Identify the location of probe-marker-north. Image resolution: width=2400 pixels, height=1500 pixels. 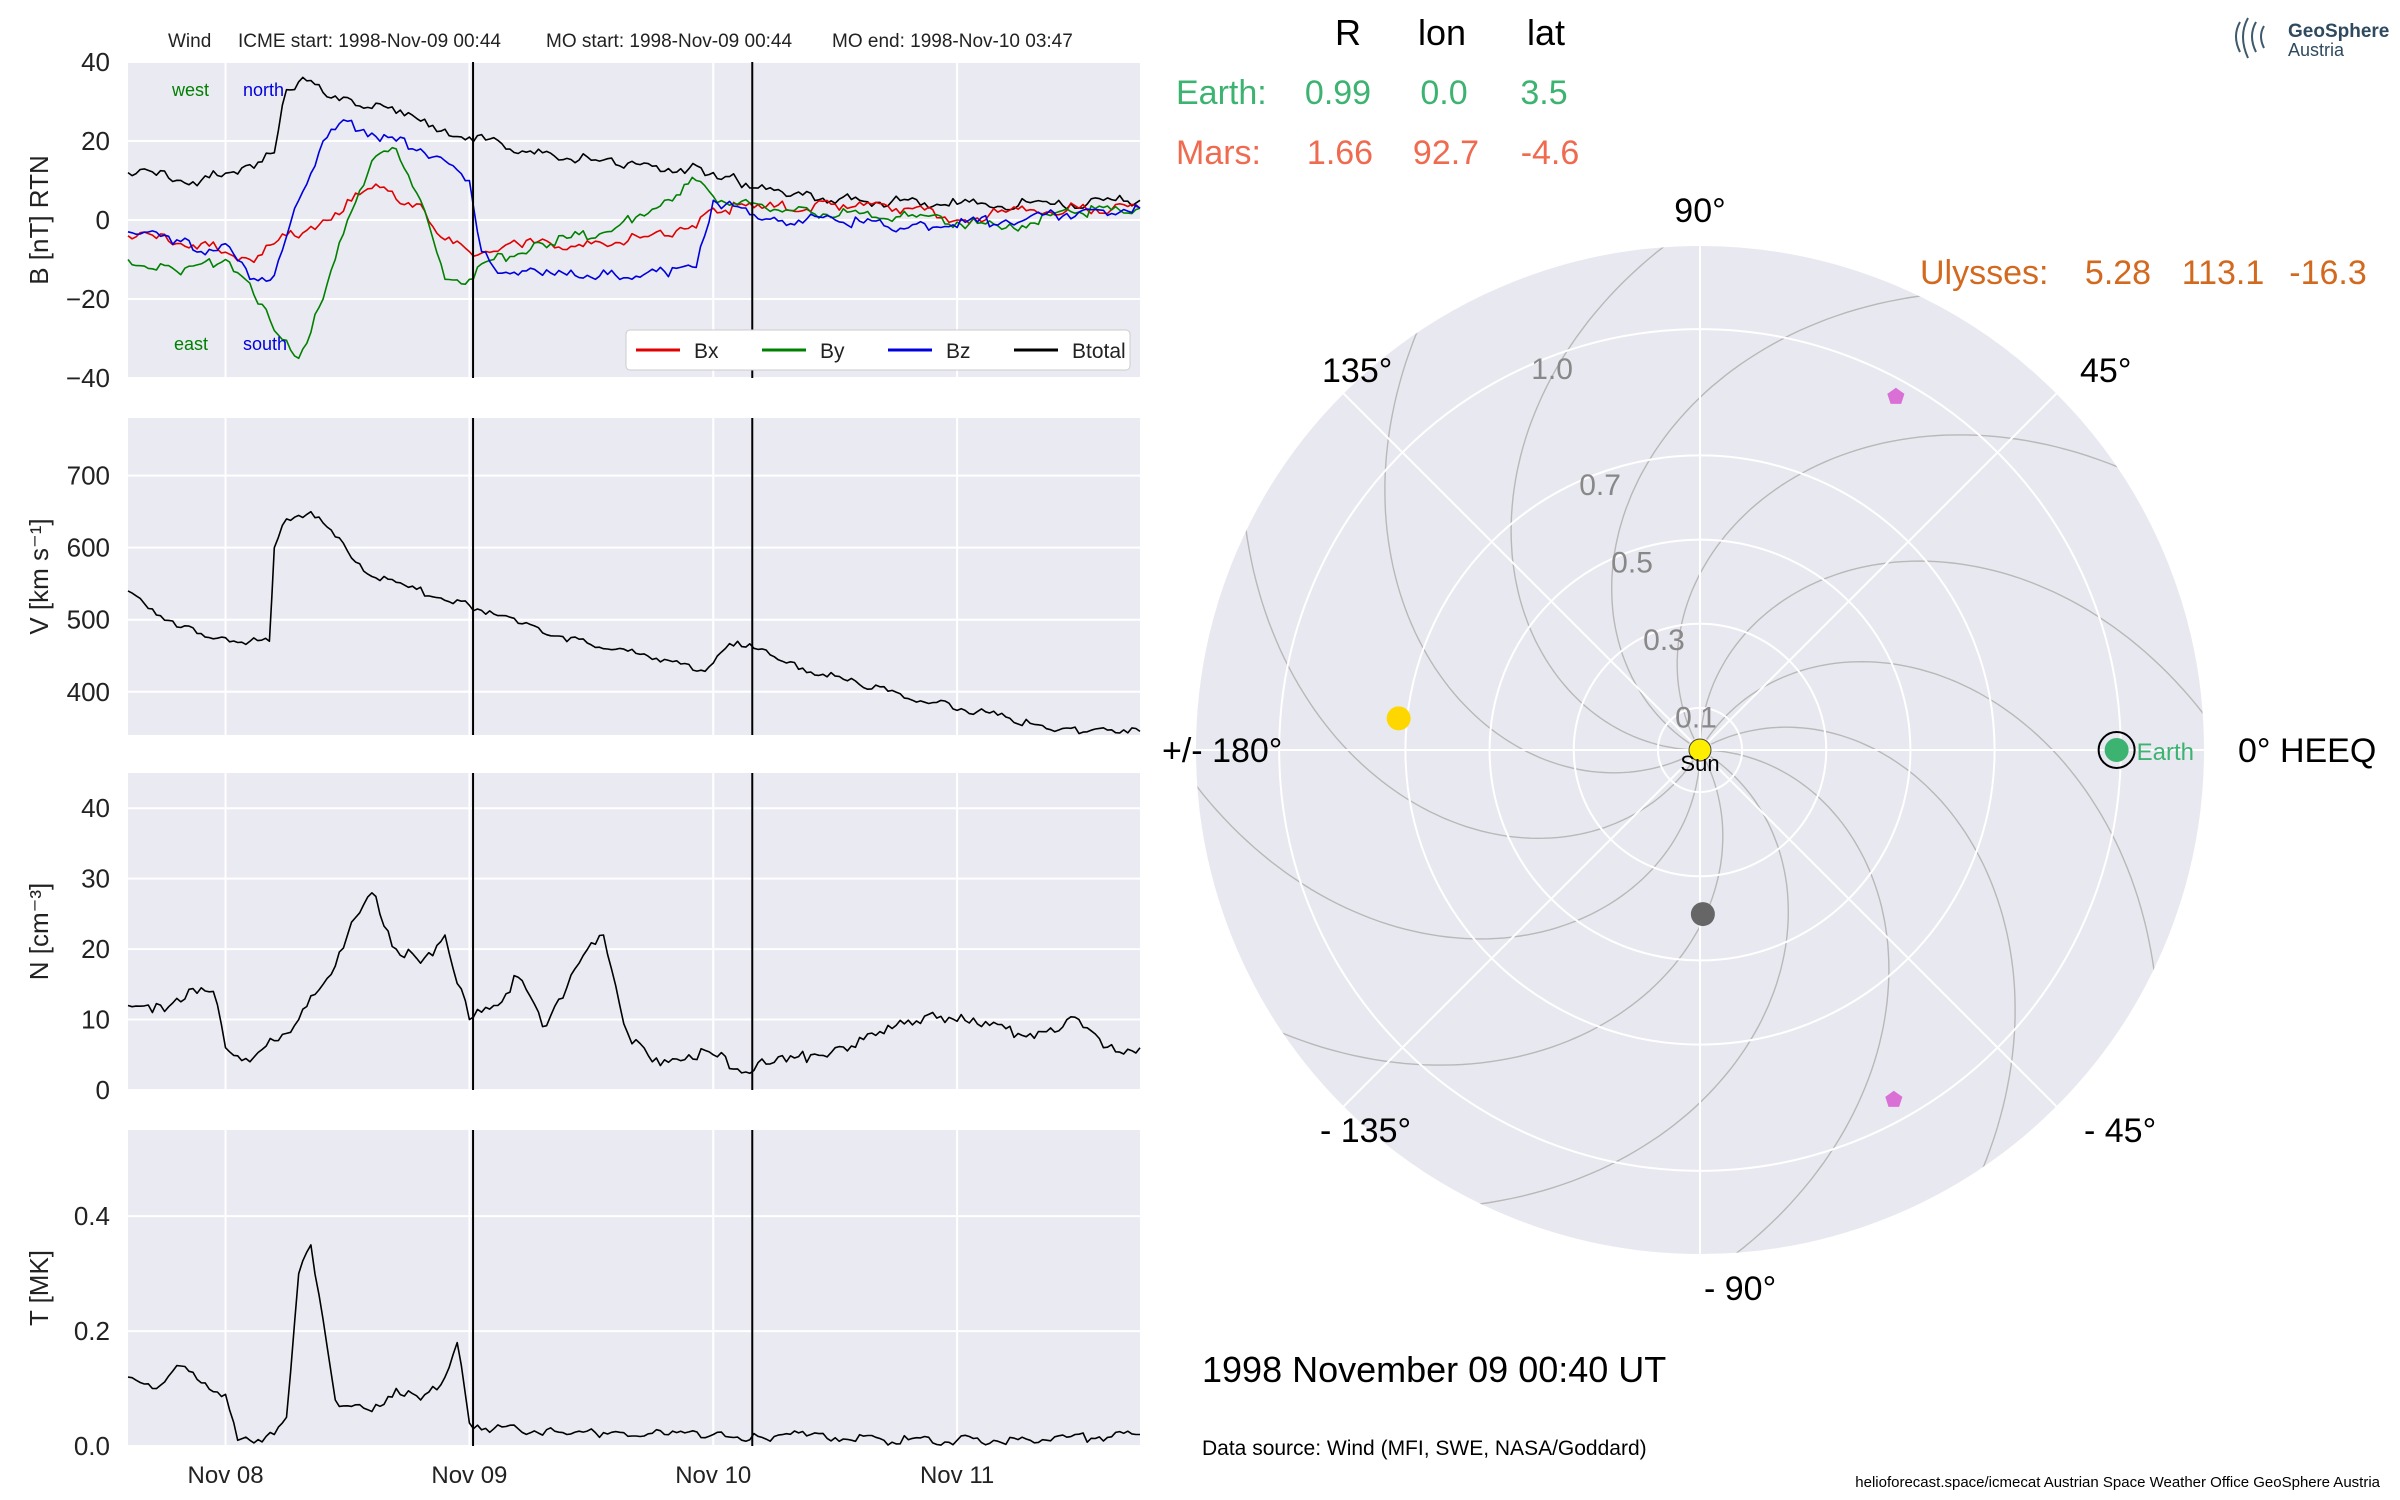
(1896, 395).